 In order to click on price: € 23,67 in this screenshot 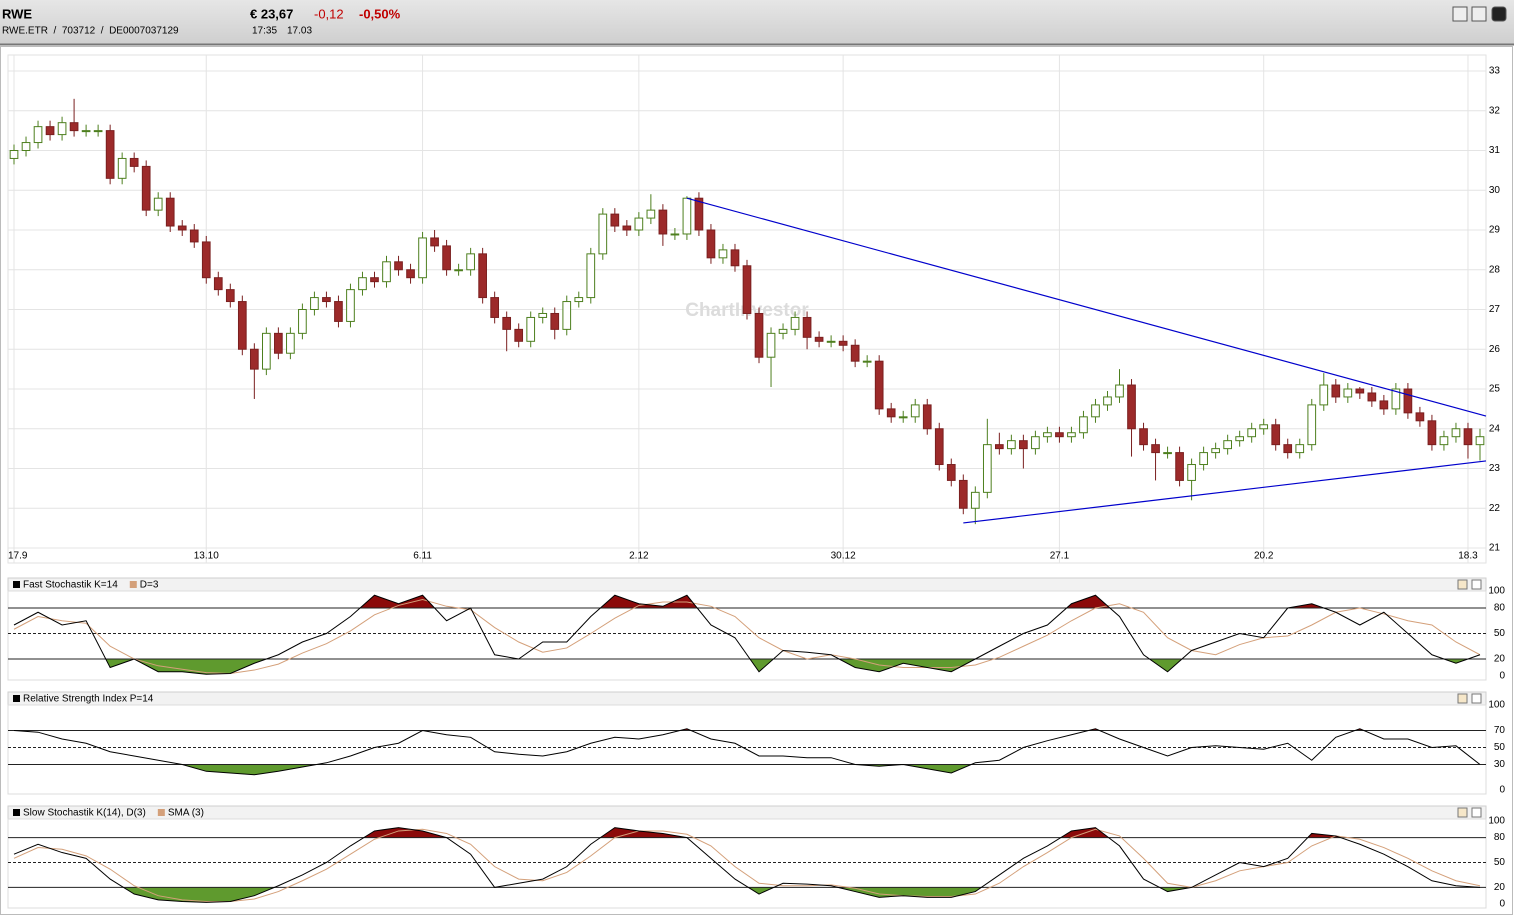, I will do `click(271, 13)`.